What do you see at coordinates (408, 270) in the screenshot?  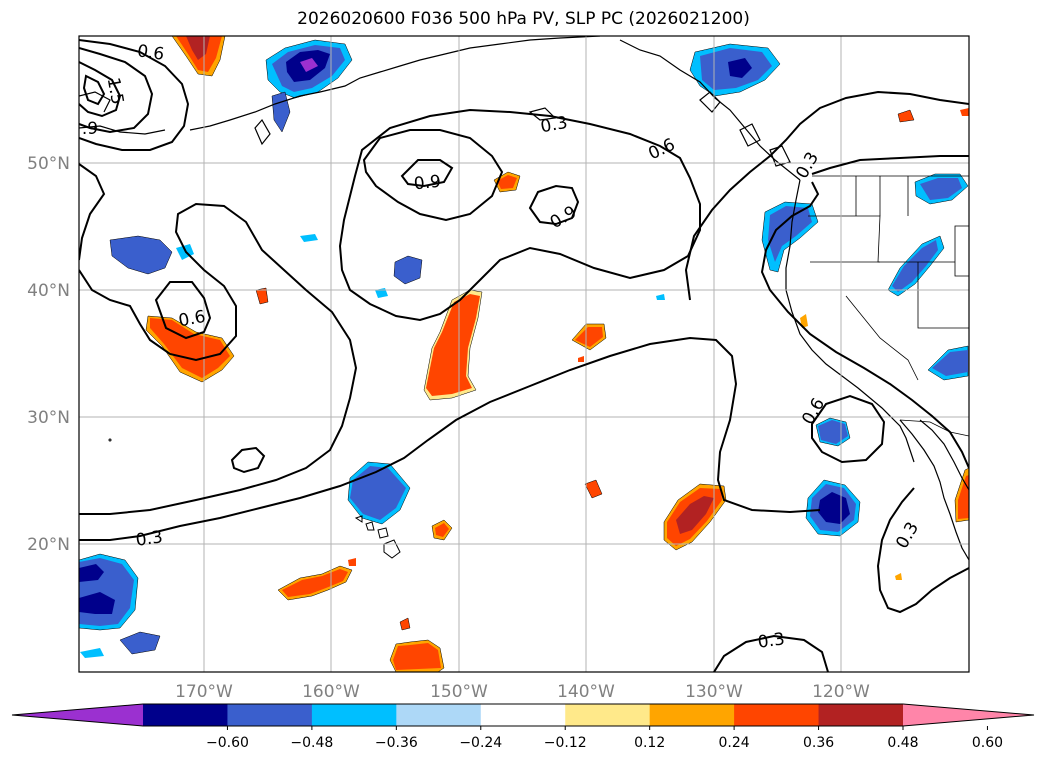 I see `pv-region-153w-42n` at bounding box center [408, 270].